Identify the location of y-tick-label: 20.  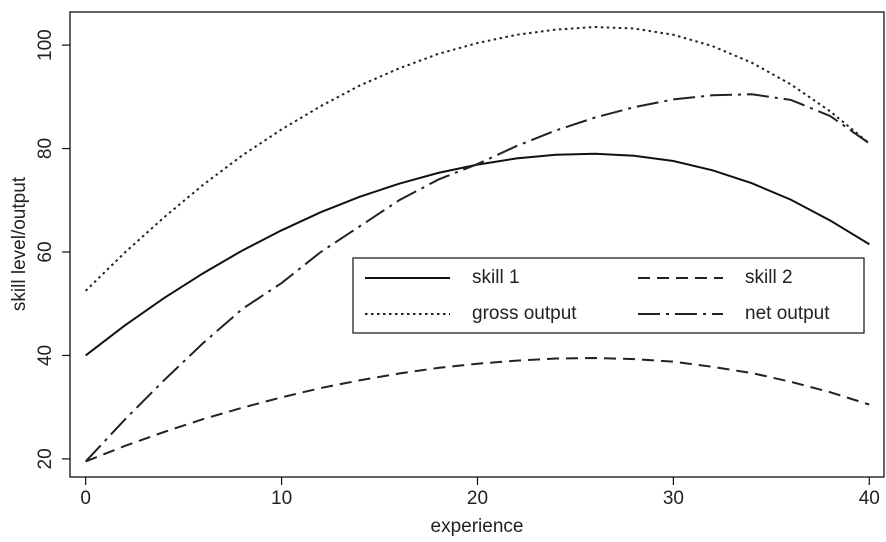
(45, 458).